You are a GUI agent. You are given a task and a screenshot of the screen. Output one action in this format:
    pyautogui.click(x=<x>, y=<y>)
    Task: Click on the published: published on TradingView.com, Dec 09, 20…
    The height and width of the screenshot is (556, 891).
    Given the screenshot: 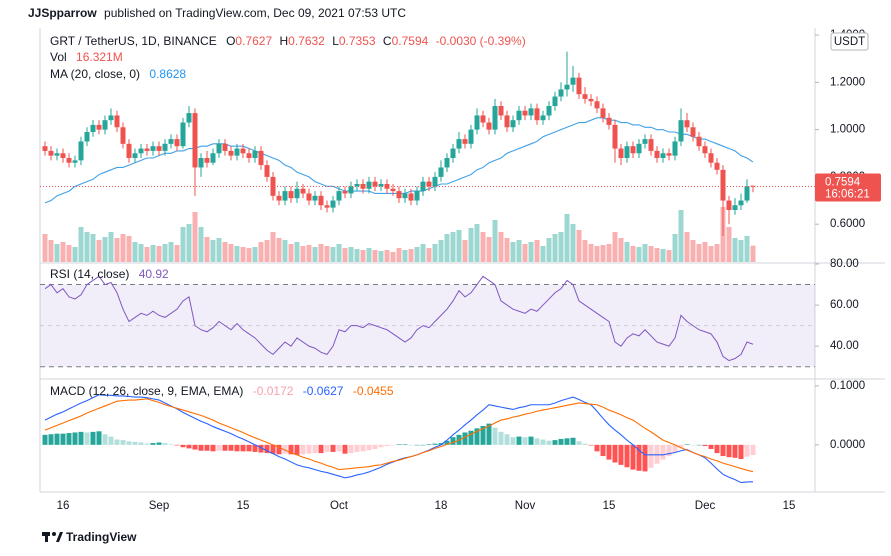 What is the action you would take?
    pyautogui.click(x=255, y=13)
    